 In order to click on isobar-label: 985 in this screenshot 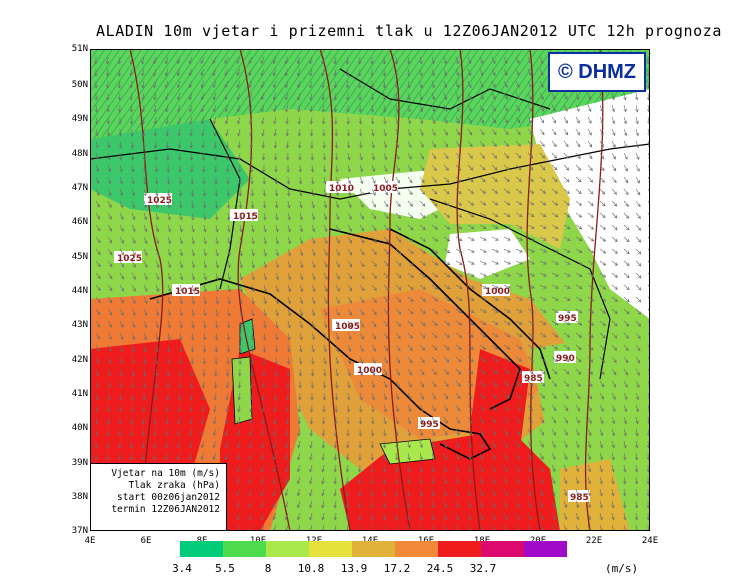, I will do `click(533, 379)`.